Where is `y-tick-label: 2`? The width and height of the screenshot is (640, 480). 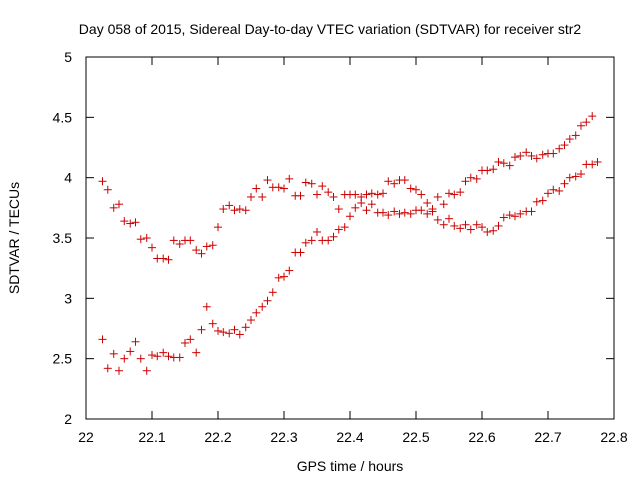 y-tick-label: 2 is located at coordinates (68, 419).